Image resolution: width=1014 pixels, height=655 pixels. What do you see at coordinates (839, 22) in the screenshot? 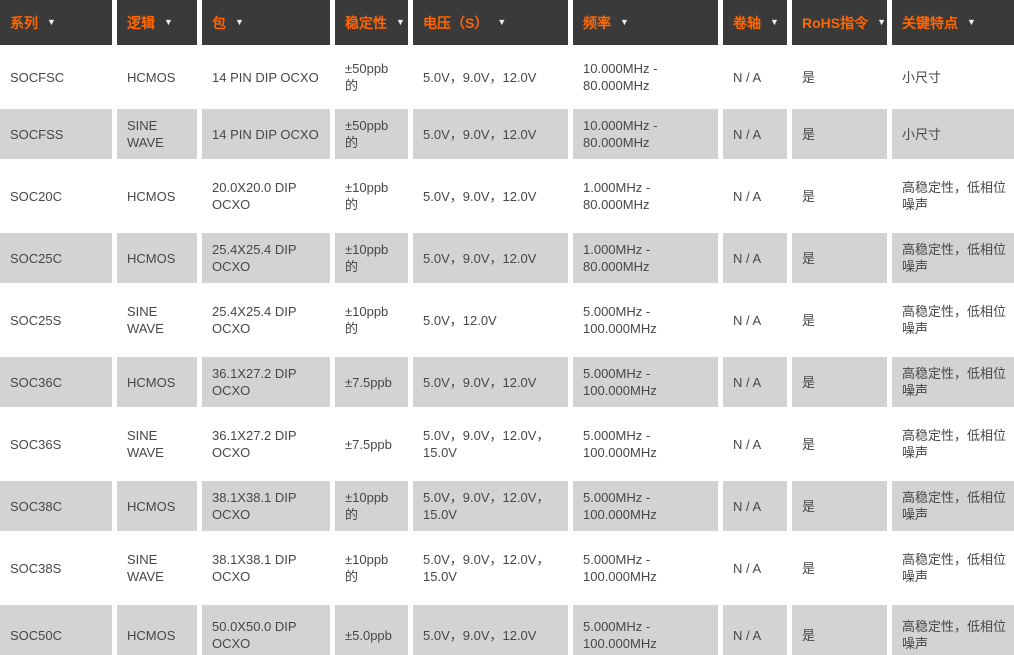
I see `column-header-rohs: RoHS指令 ▼` at bounding box center [839, 22].